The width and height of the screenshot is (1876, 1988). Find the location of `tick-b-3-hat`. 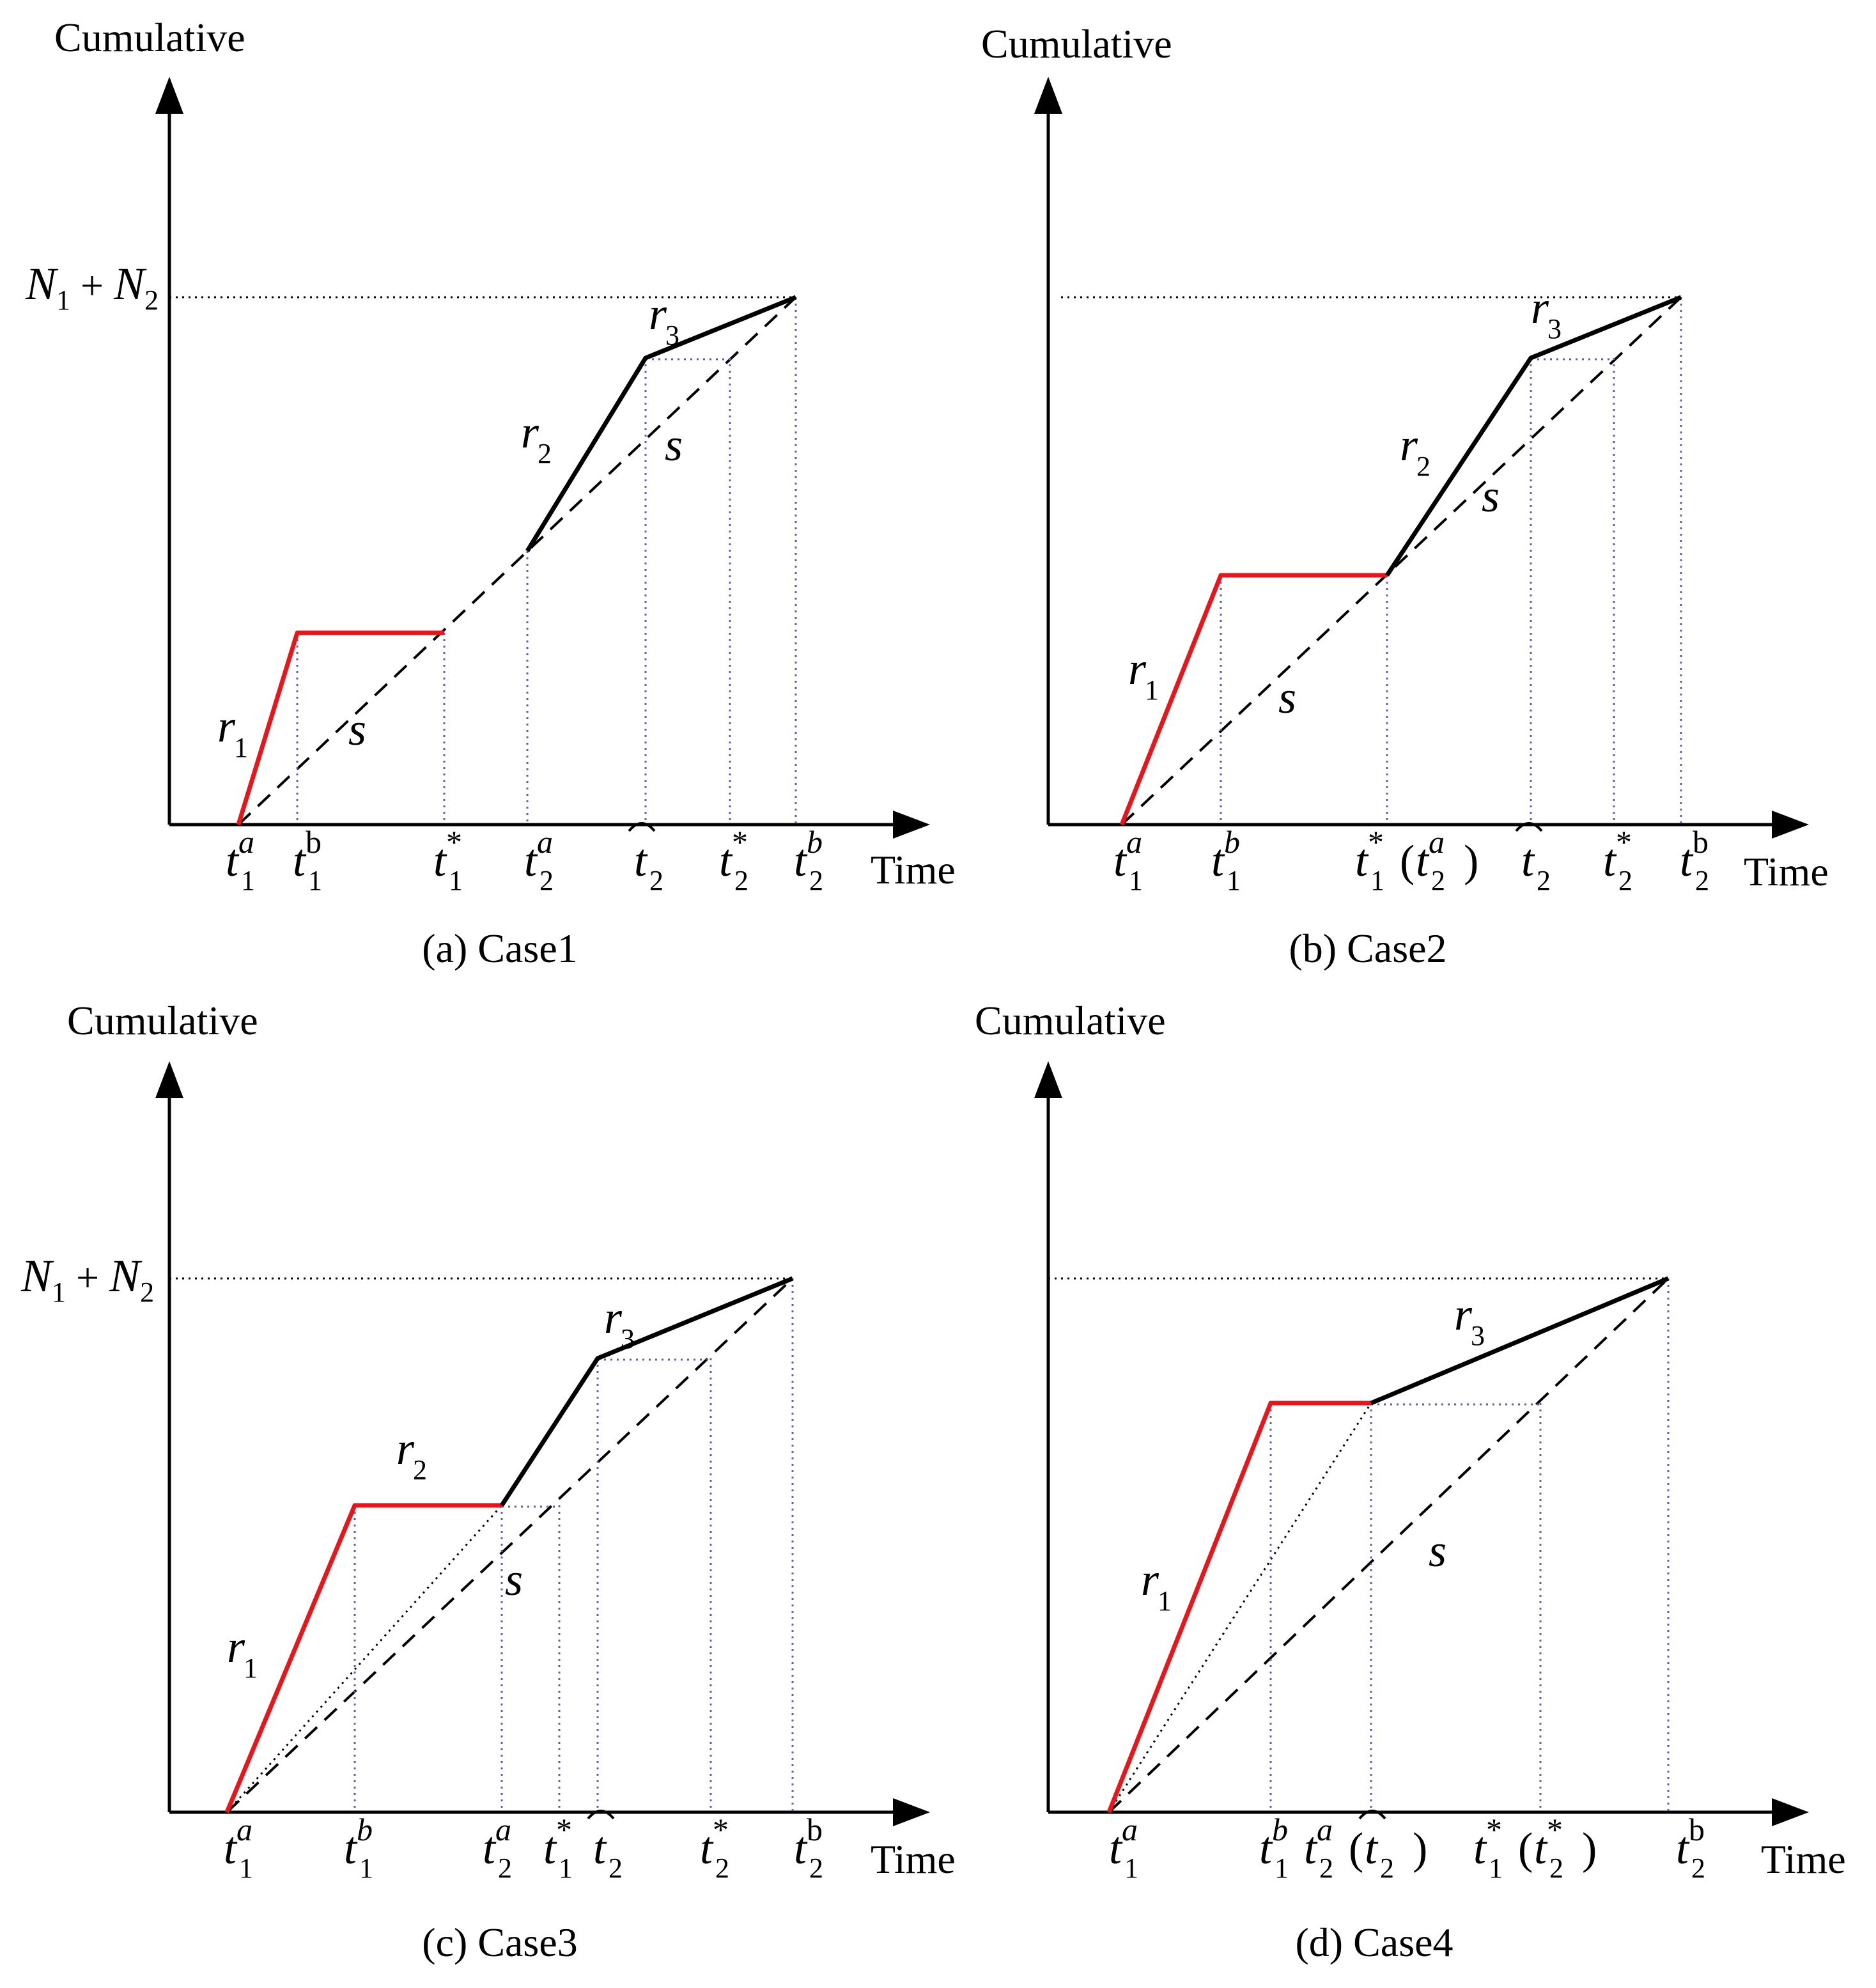

tick-b-3-hat is located at coordinates (1529, 827).